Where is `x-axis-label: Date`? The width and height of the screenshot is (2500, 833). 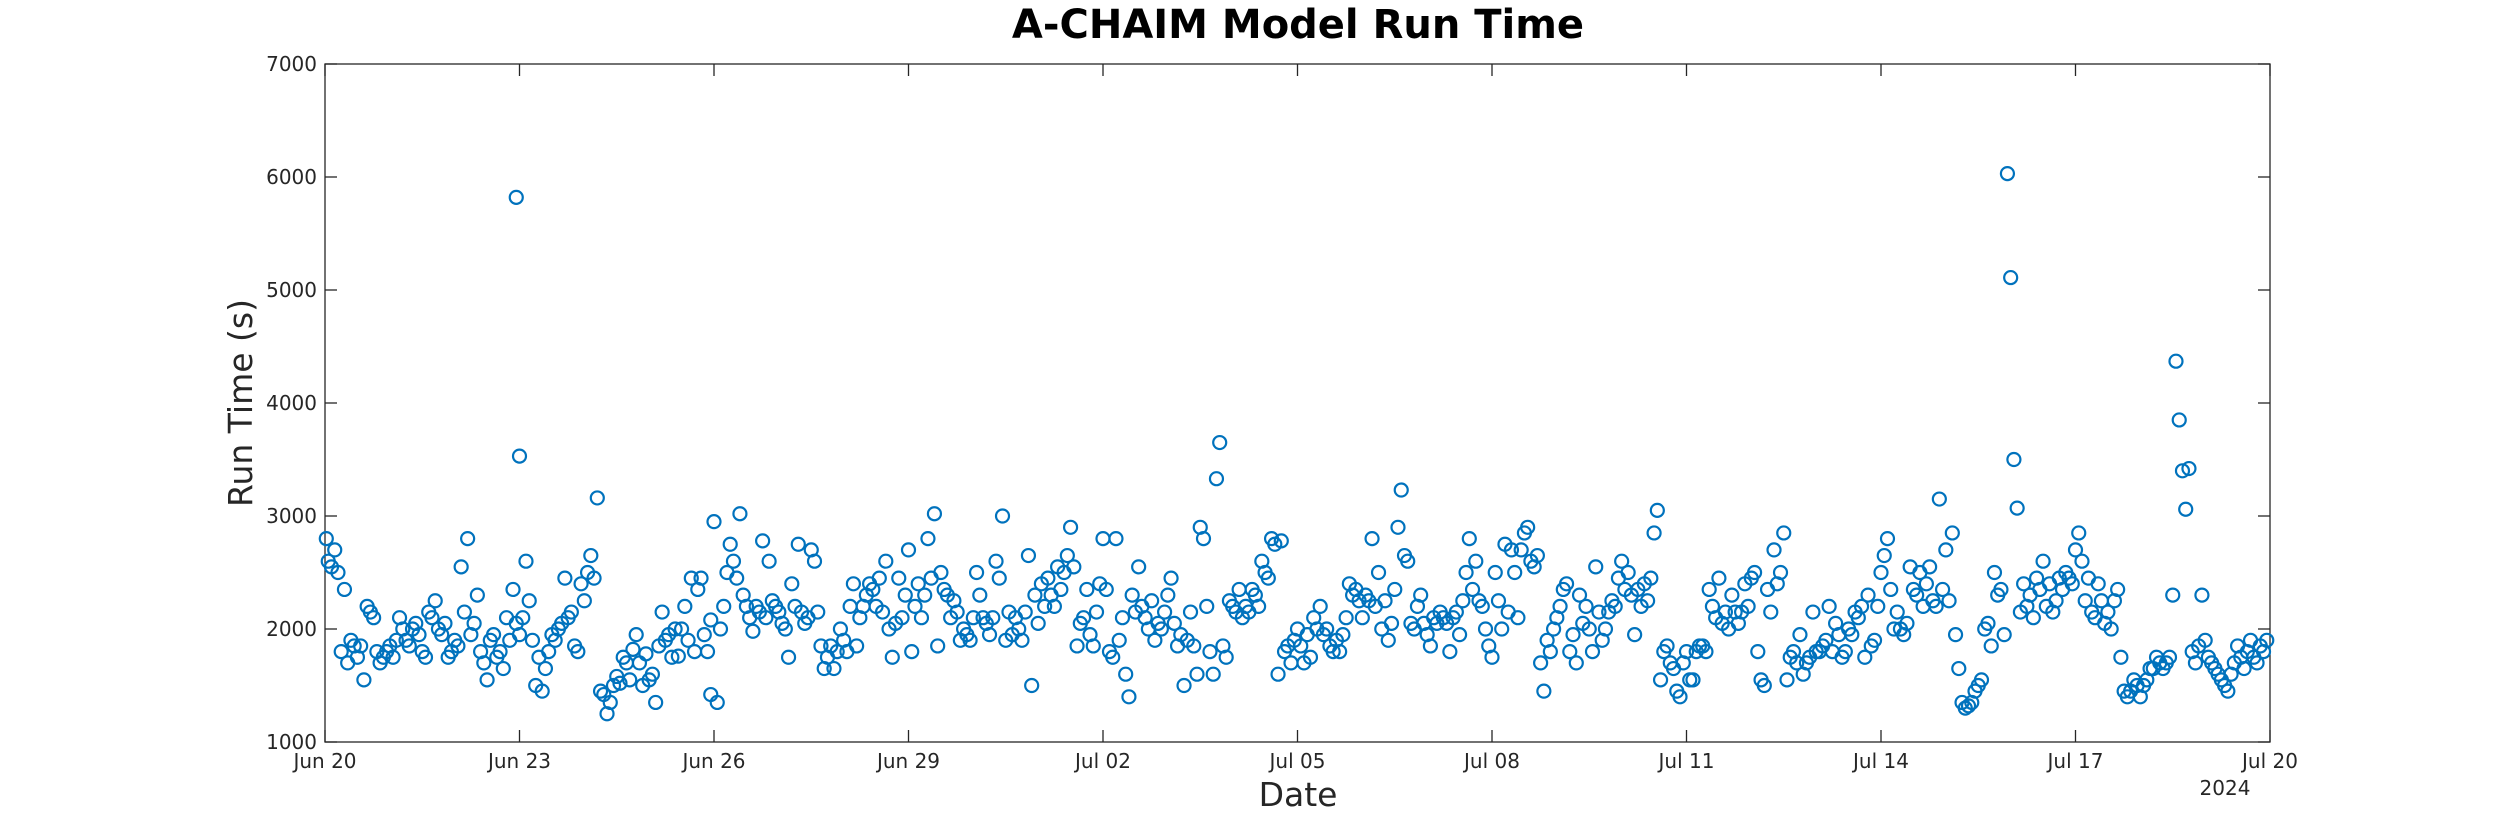 x-axis-label: Date is located at coordinates (1298, 794).